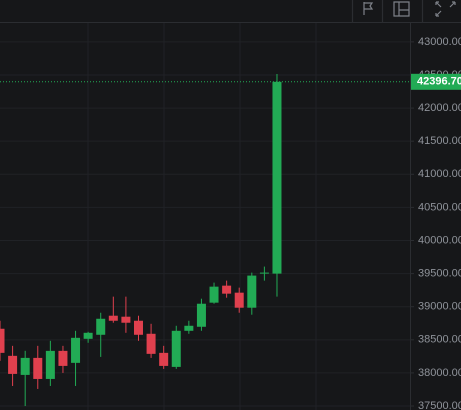 The image size is (461, 410). What do you see at coordinates (439, 340) in the screenshot?
I see `y-tick-label: 38500.00` at bounding box center [439, 340].